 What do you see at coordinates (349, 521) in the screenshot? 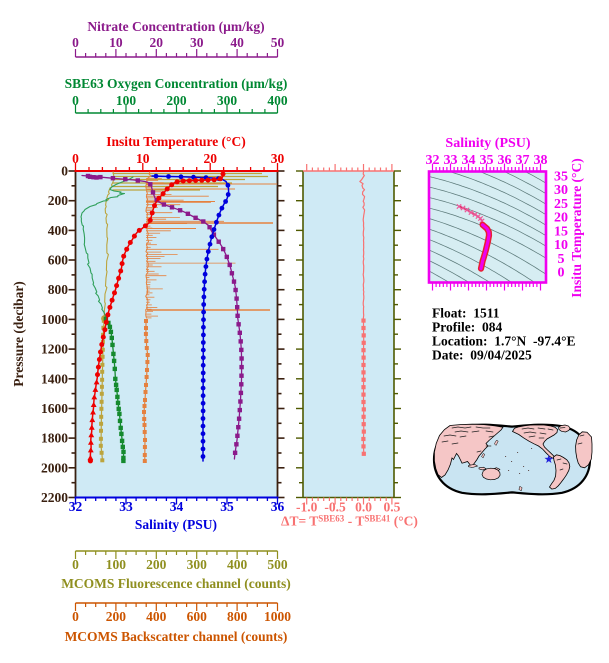
I see `svg-text: ΔT= TSBE63 - TSBE41 (°C)` at bounding box center [349, 521].